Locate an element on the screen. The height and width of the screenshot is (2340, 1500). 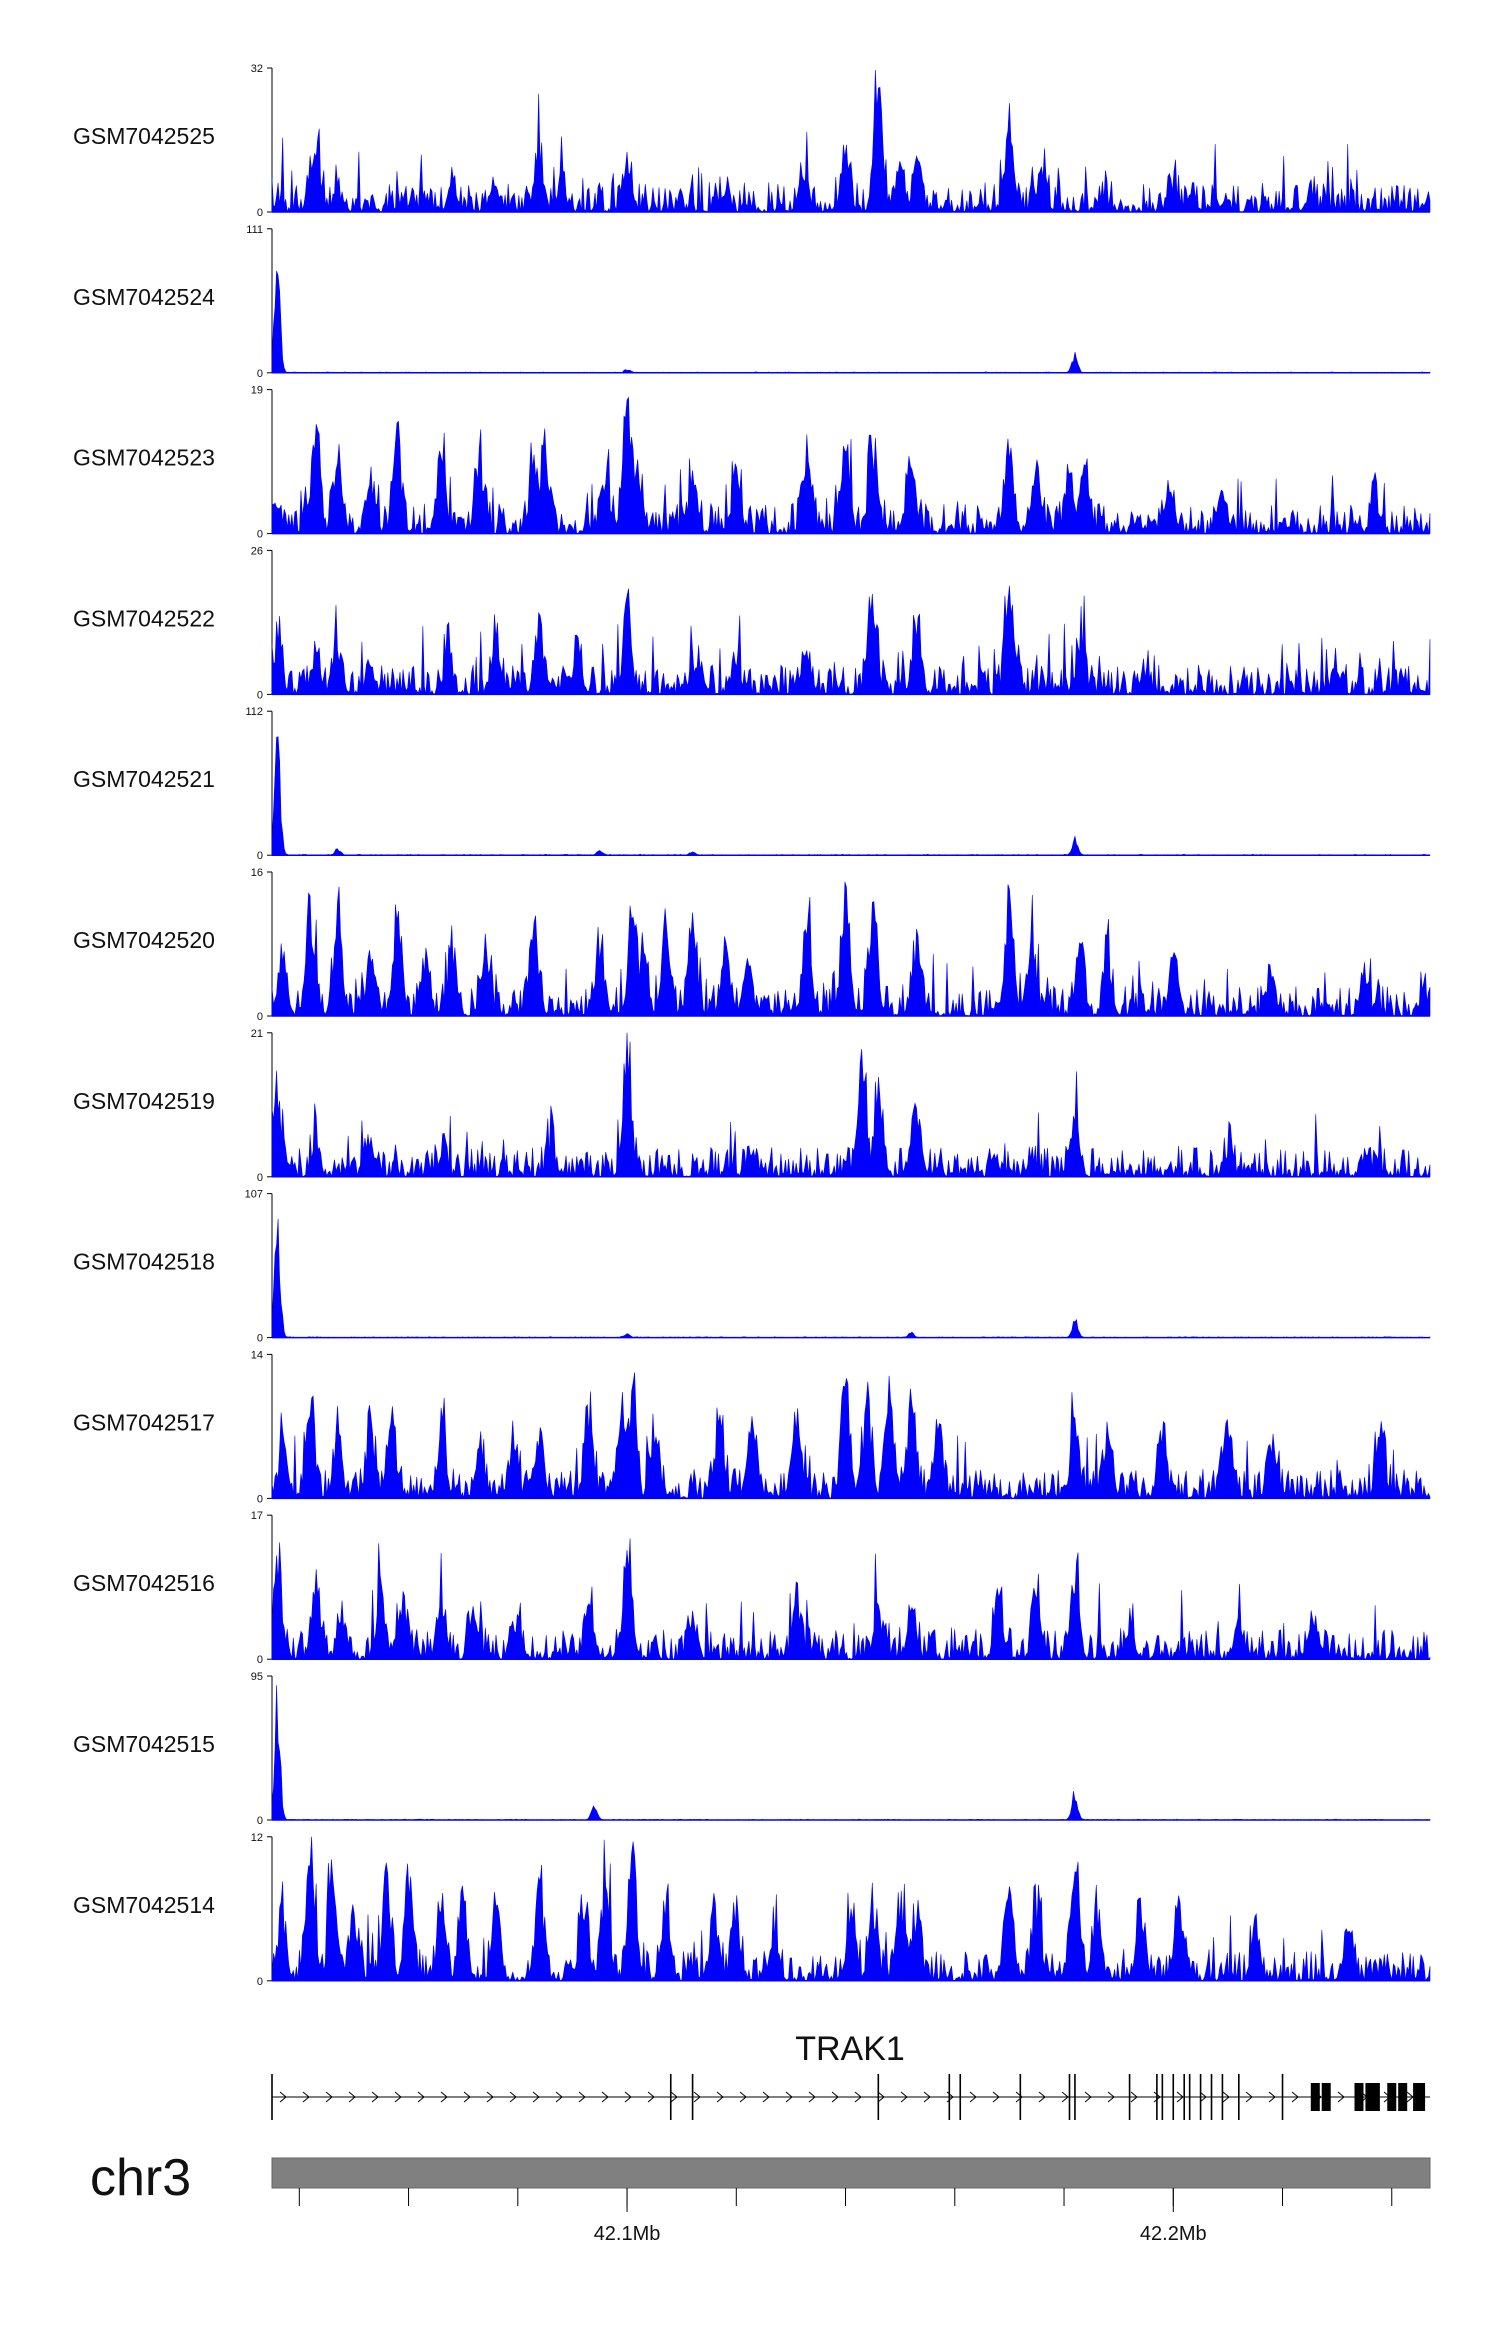
genome-axis: 42.1Mb 42.2Mb is located at coordinates (845, 2216).